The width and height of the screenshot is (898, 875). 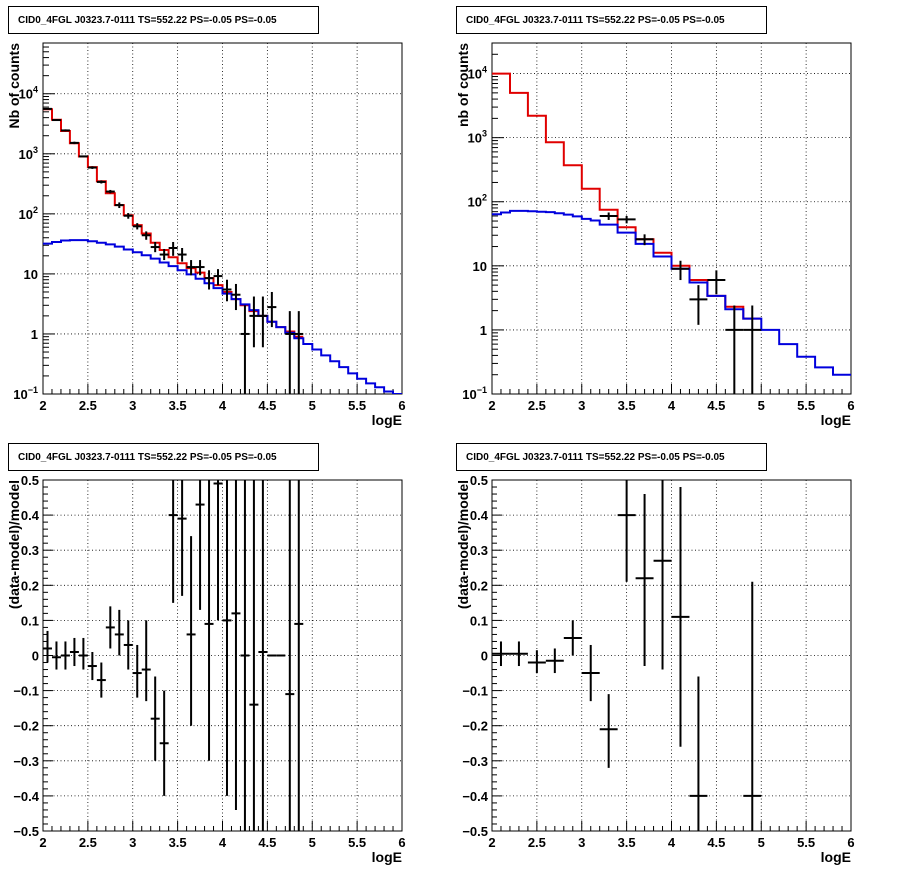 What do you see at coordinates (627, 655) in the screenshot?
I see `series-residuals` at bounding box center [627, 655].